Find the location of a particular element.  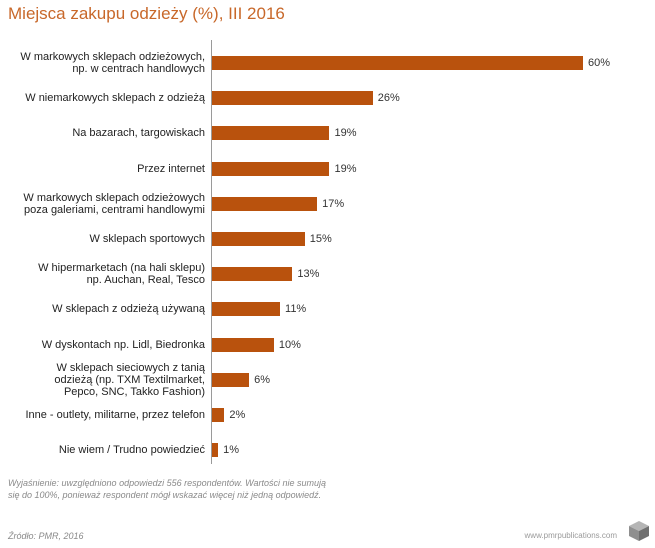

bar-value-label: 10% is located at coordinates (289, 344).